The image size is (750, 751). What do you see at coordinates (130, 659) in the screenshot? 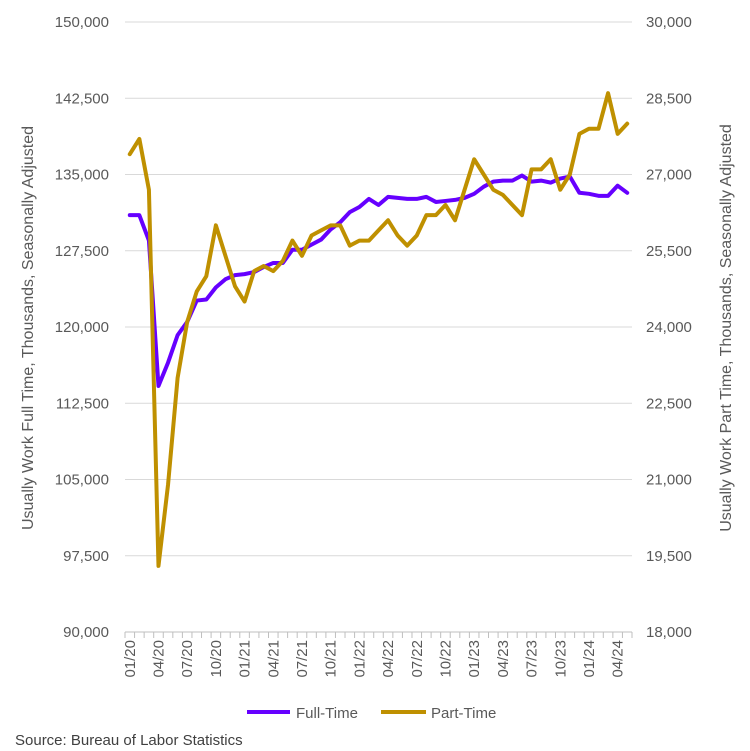
I see `x-tick-label: 01/20` at bounding box center [130, 659].